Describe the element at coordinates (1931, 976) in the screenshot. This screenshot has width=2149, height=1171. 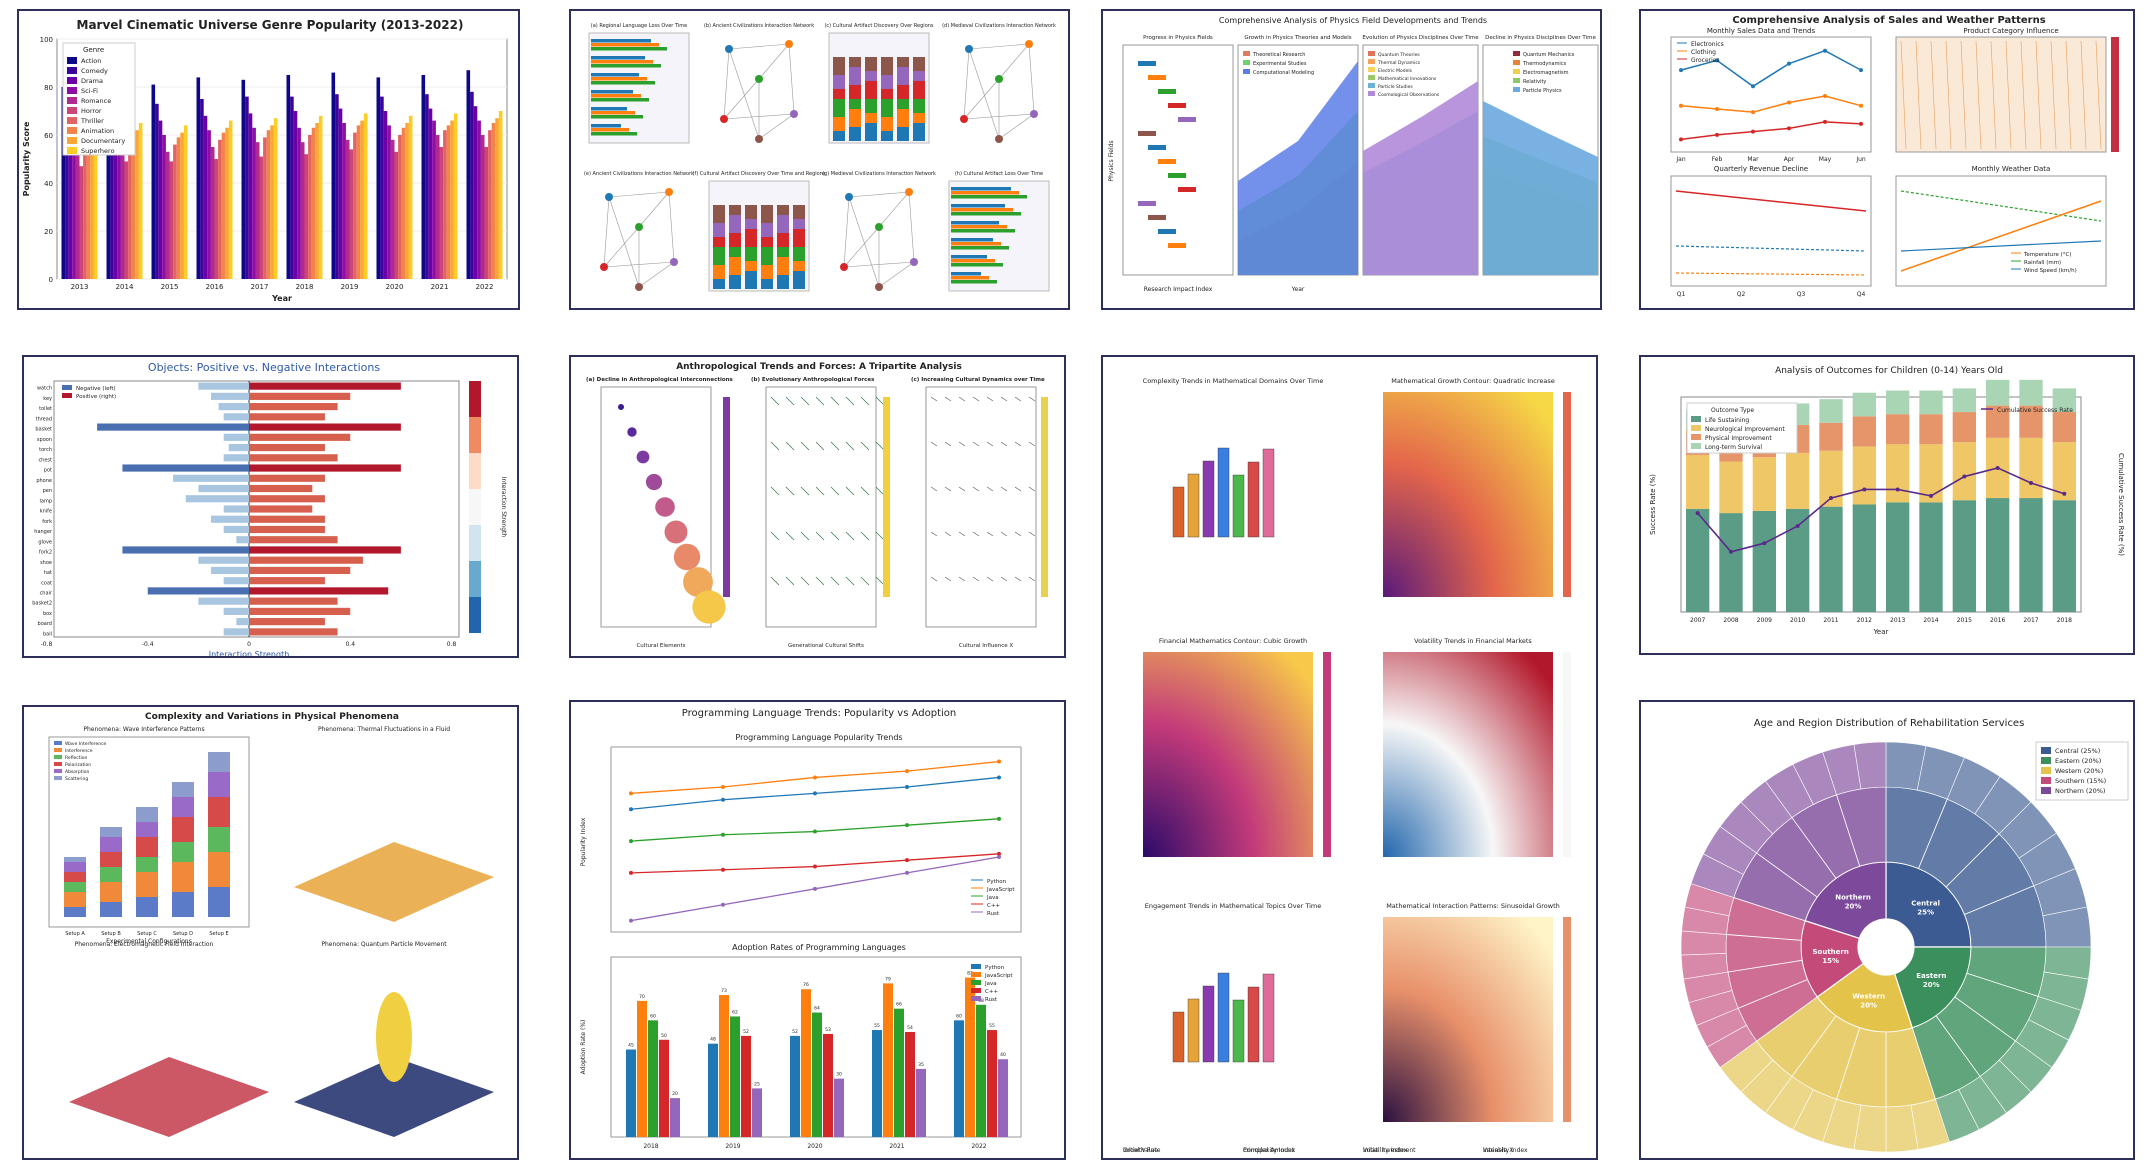
I see `region-label: Eastern` at that location.